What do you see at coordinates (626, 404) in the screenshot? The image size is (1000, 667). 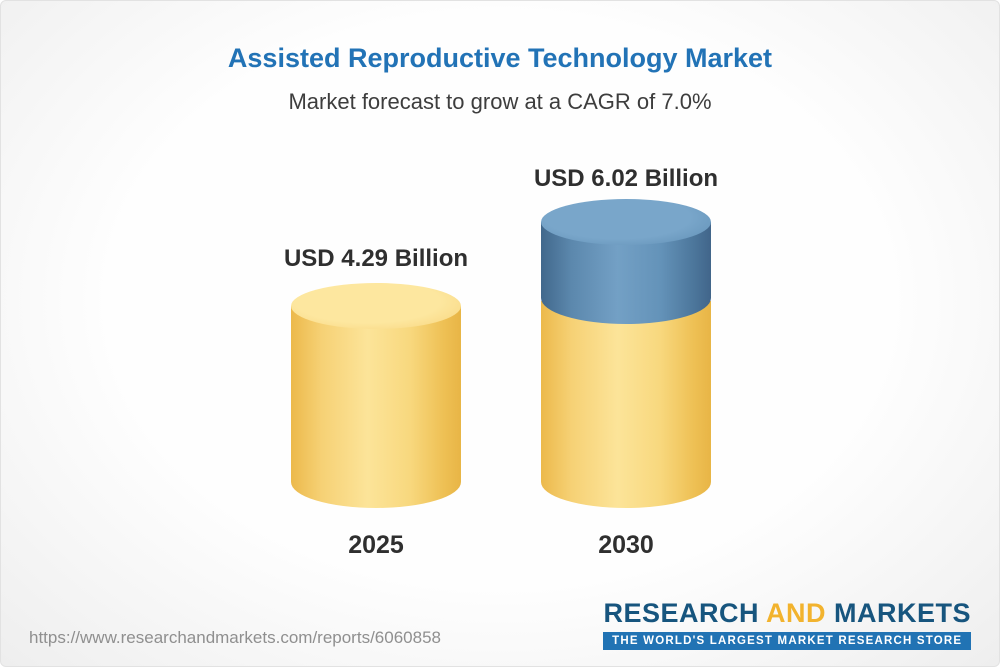 I see `cylinder-2030-base-segment` at bounding box center [626, 404].